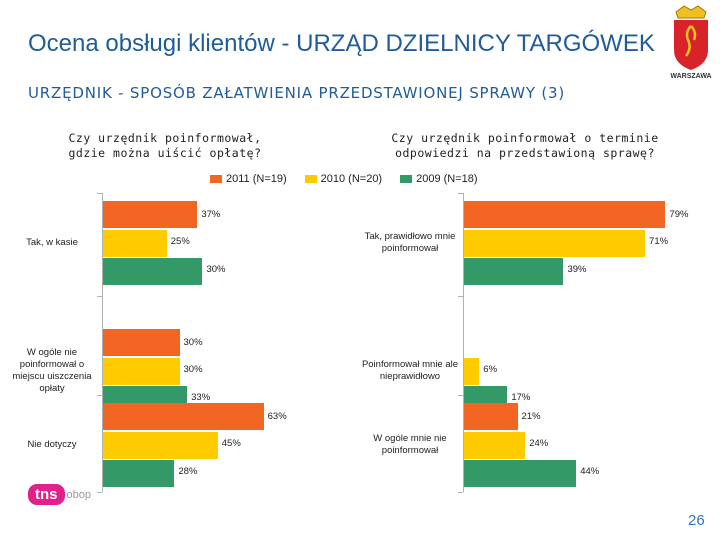 The width and height of the screenshot is (720, 540). Describe the element at coordinates (216, 179) in the screenshot. I see `legend-swatch-2011` at that location.